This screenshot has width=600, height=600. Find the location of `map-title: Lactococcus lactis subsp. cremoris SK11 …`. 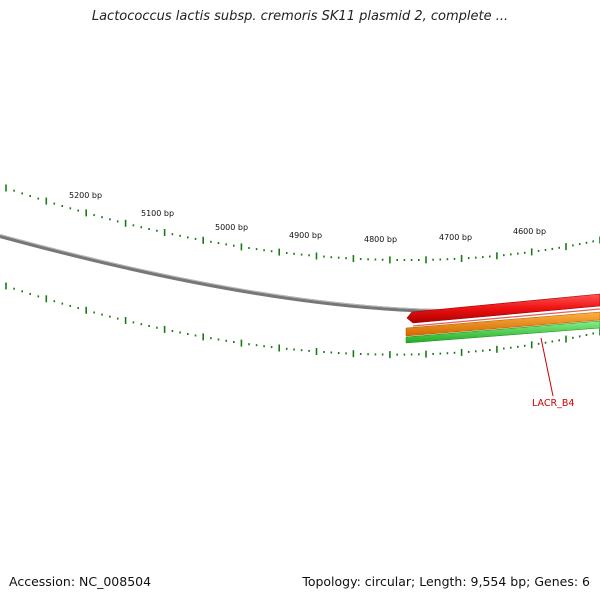

map-title: Lactococcus lactis subsp. cremoris SK11 … is located at coordinates (300, 16).